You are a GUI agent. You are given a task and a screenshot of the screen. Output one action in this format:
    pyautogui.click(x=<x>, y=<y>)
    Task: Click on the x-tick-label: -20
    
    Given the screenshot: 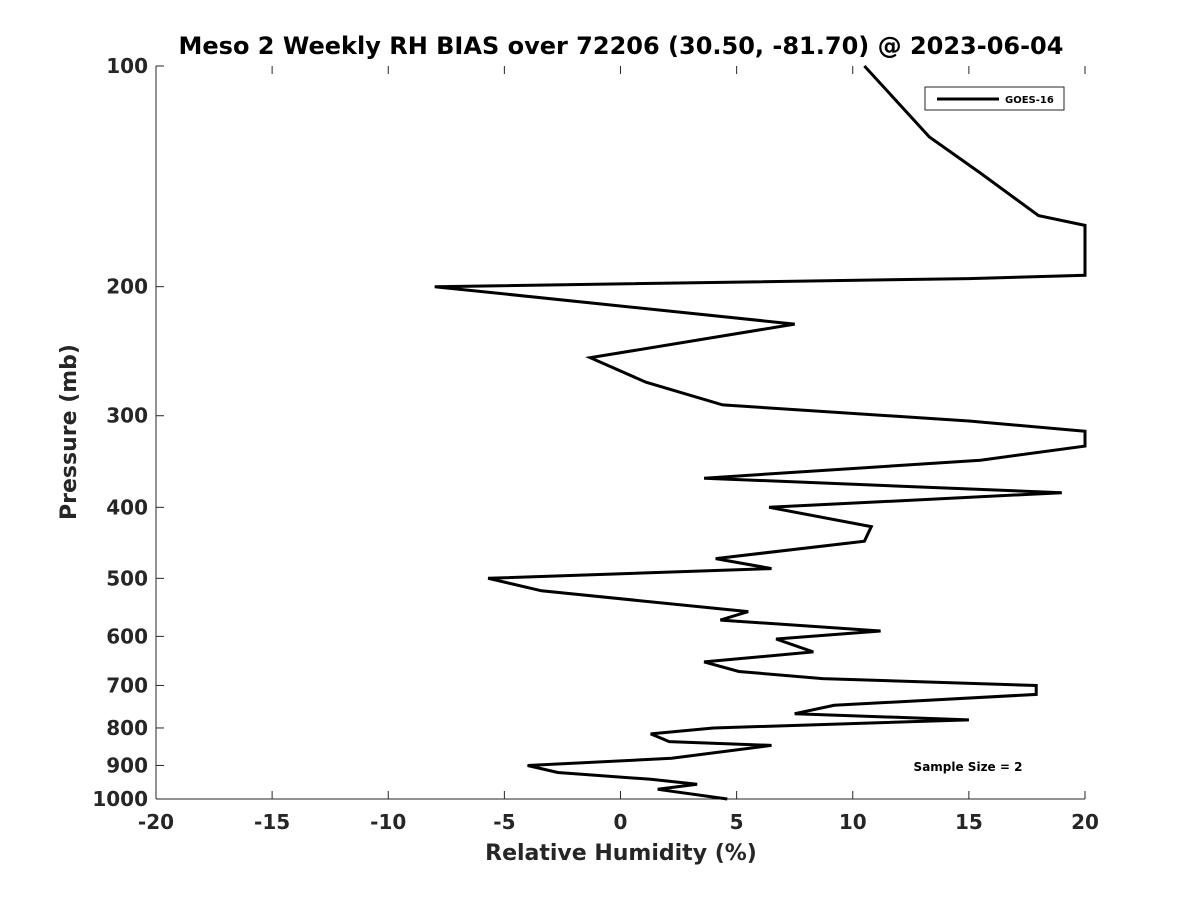 What is the action you would take?
    pyautogui.click(x=156, y=822)
    